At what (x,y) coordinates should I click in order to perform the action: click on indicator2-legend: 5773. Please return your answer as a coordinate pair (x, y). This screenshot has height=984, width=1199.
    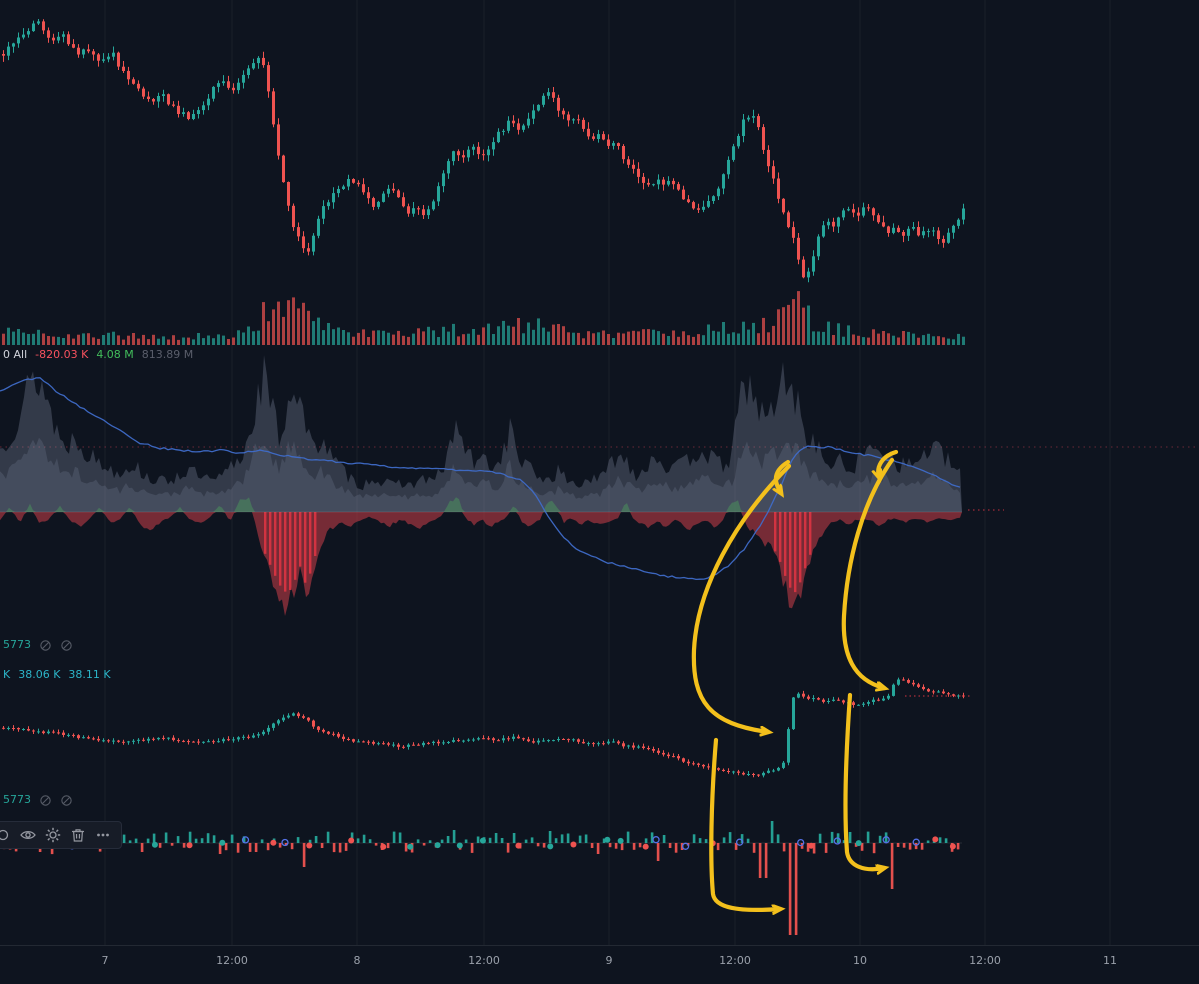
    Looking at the image, I should click on (38, 645).